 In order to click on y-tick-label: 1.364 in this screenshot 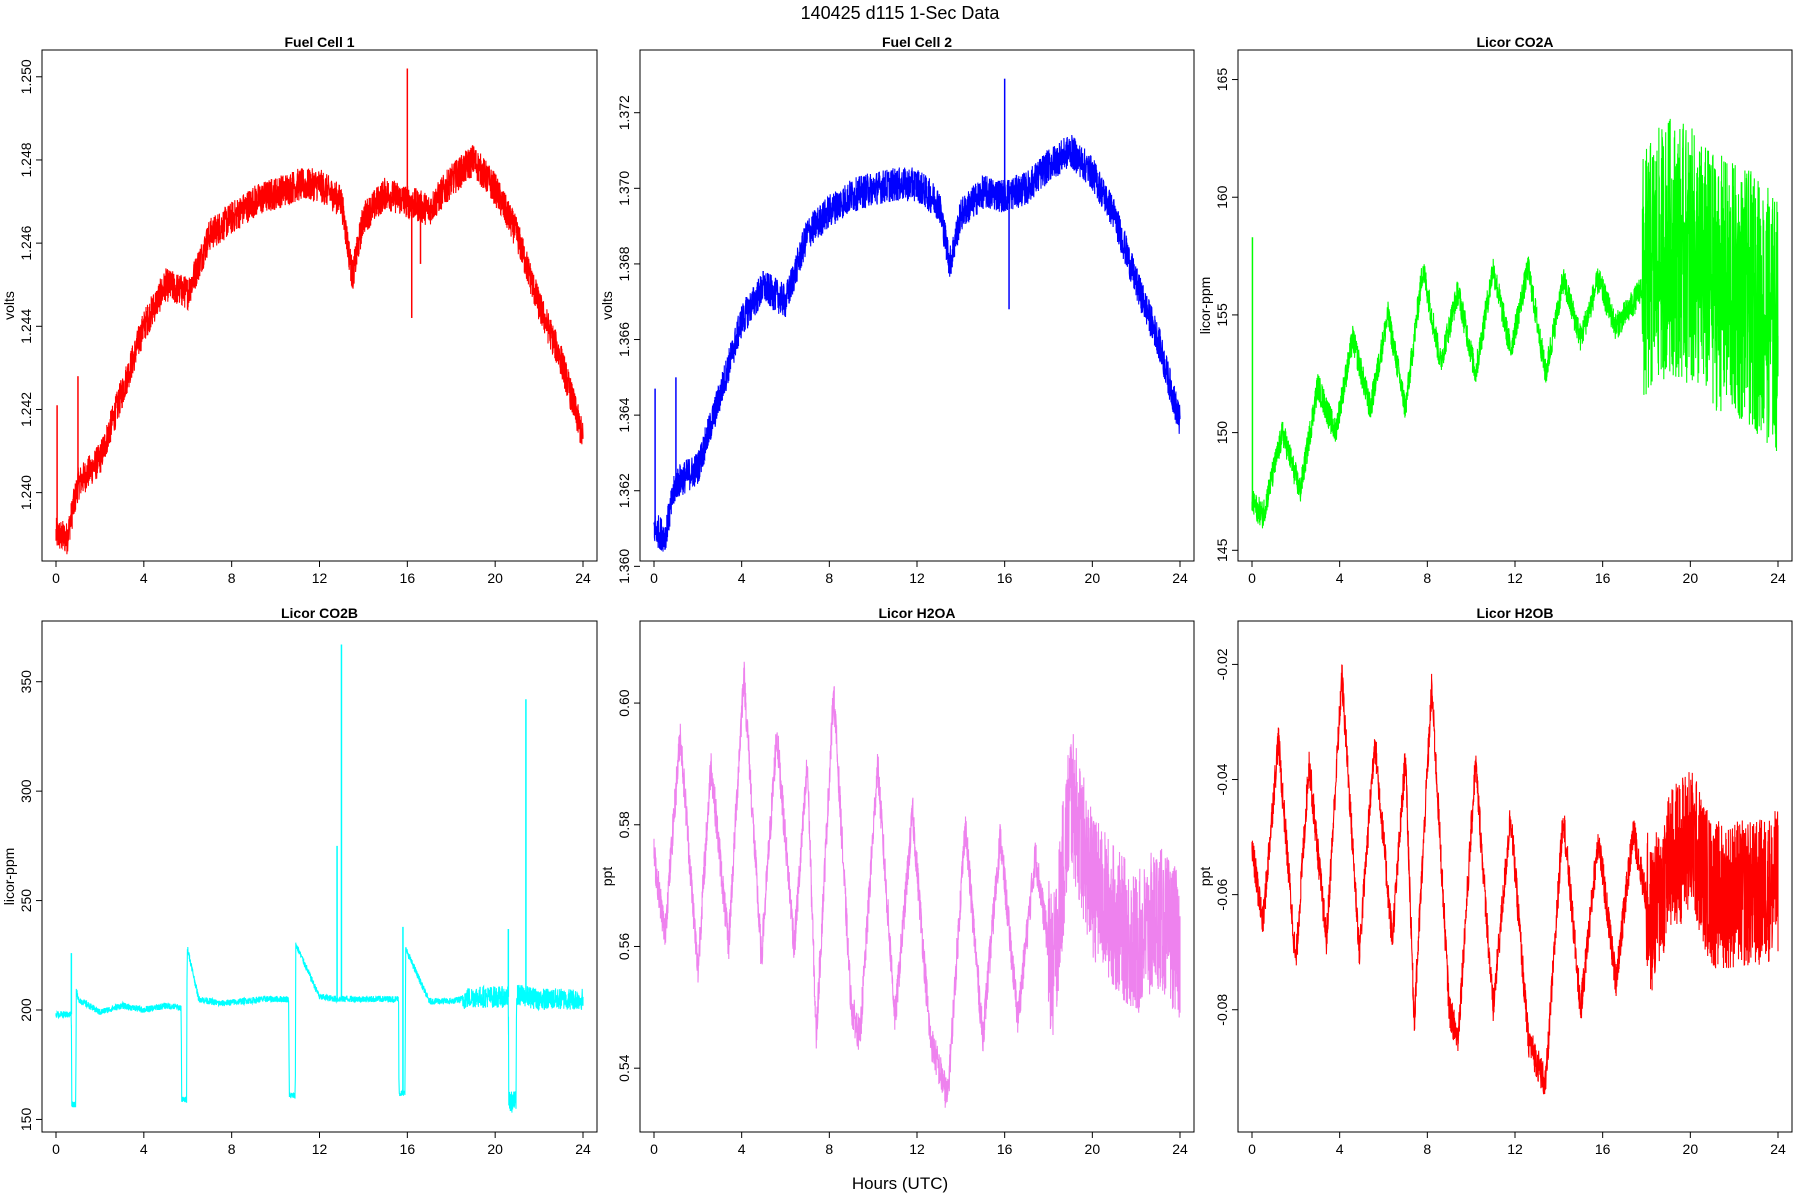, I will do `click(624, 414)`.